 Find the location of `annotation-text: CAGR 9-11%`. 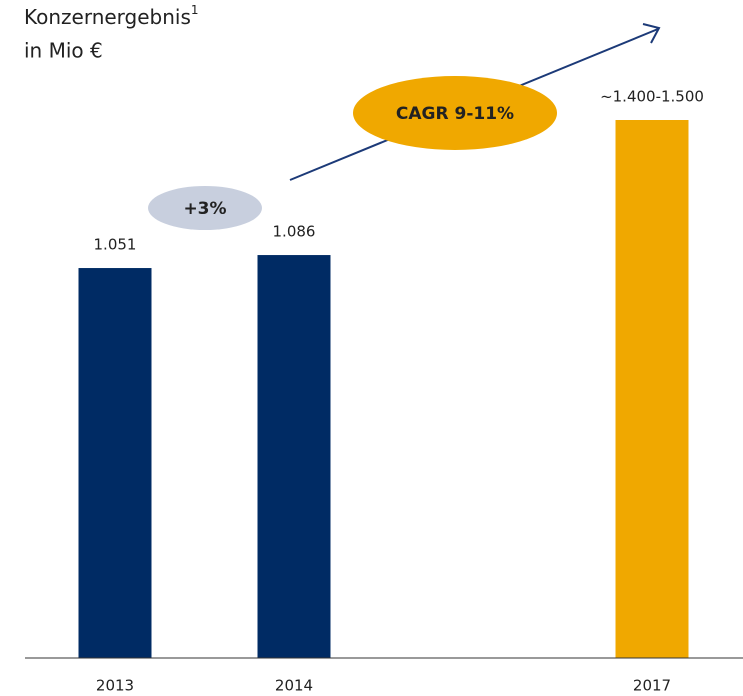

annotation-text: CAGR 9-11% is located at coordinates (455, 114).